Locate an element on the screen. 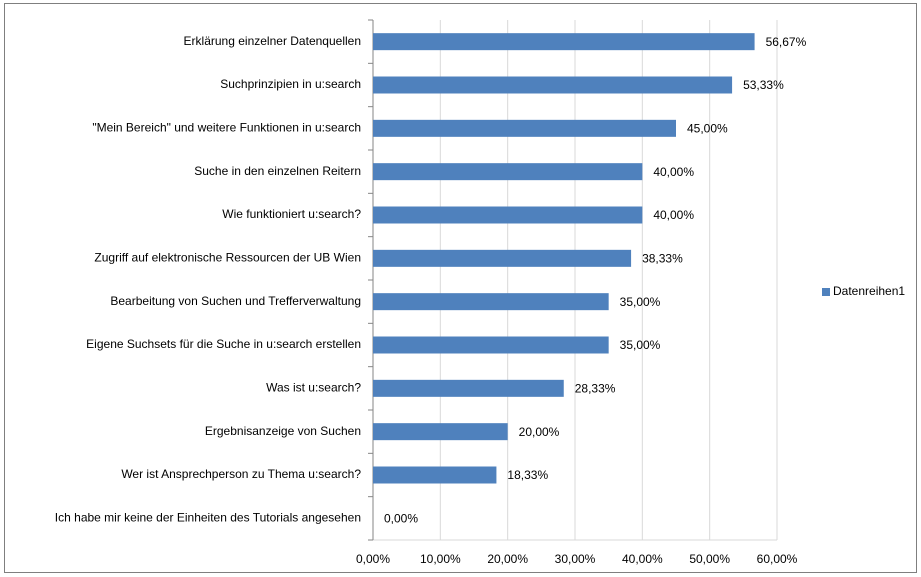  data-label: 45,00% is located at coordinates (707, 129).